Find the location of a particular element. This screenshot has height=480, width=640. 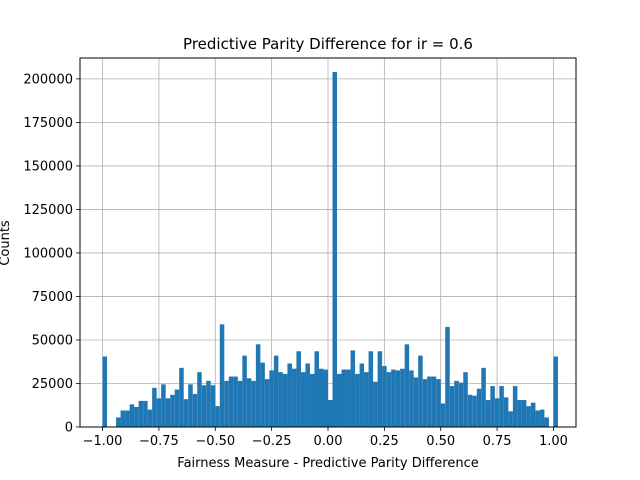

x-tick-label: 0.50 is located at coordinates (440, 441).